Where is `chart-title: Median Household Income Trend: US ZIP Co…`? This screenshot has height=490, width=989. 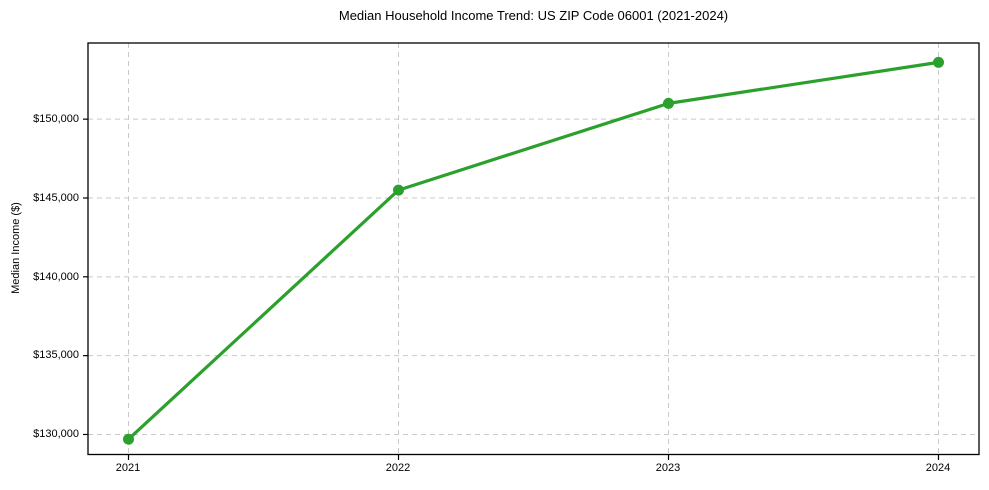
chart-title: Median Household Income Trend: US ZIP Co… is located at coordinates (533, 15).